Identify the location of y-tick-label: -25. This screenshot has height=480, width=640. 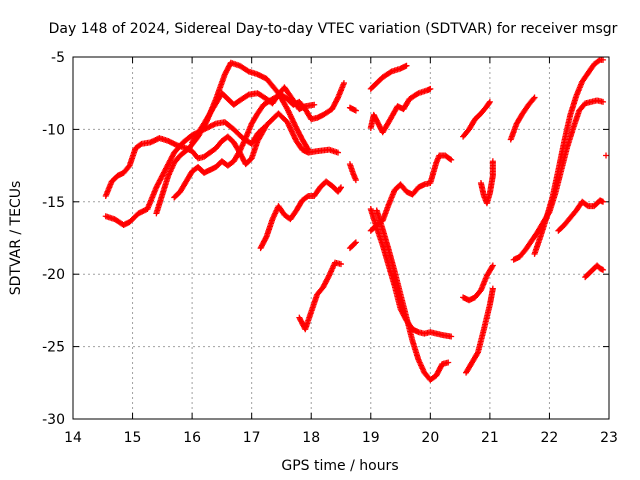
(53, 348).